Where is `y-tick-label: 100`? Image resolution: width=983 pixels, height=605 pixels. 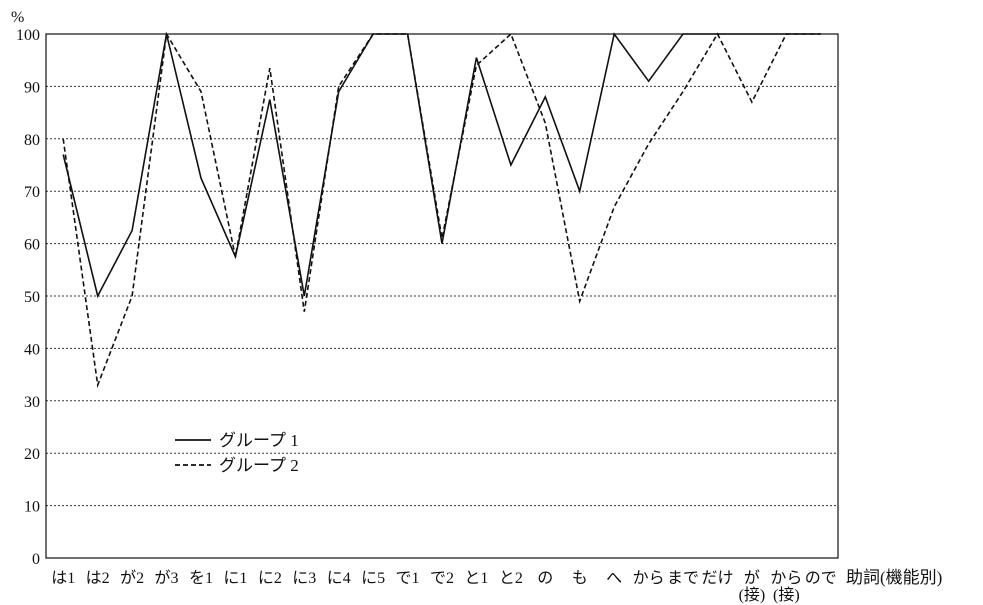
y-tick-label: 100 is located at coordinates (28, 35).